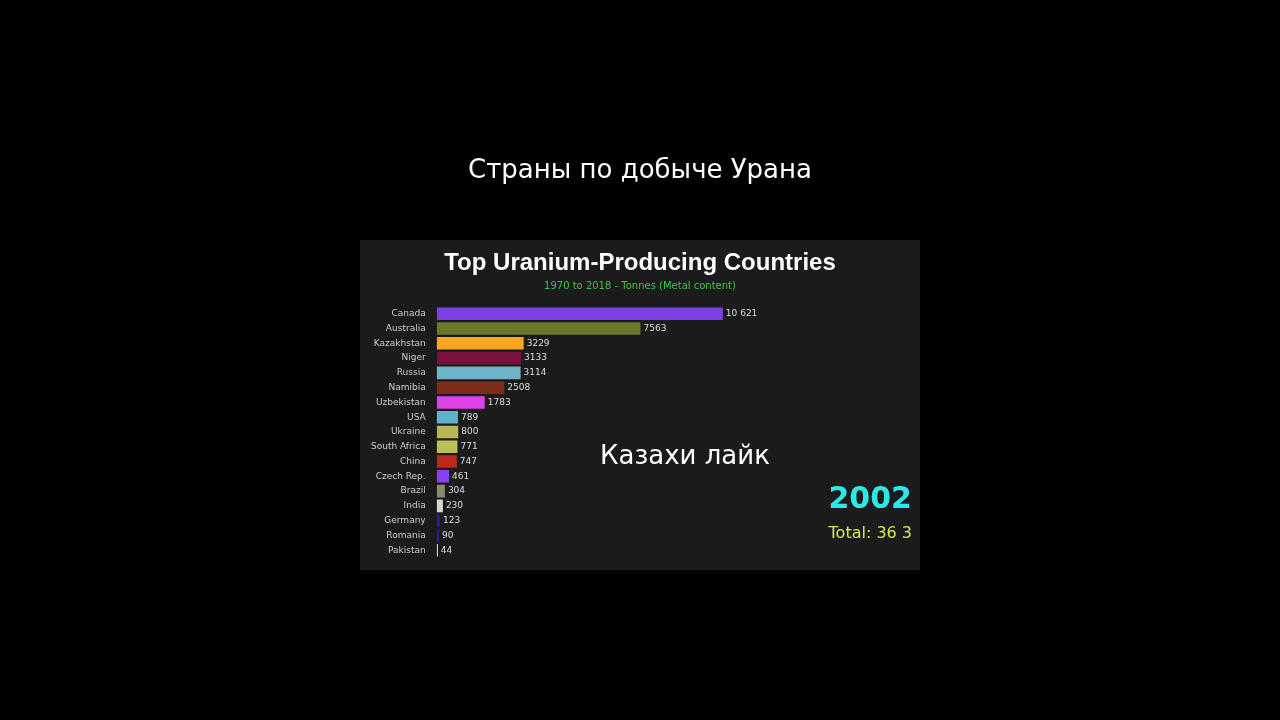  Describe the element at coordinates (469, 416) in the screenshot. I see `data-label: 789` at that location.